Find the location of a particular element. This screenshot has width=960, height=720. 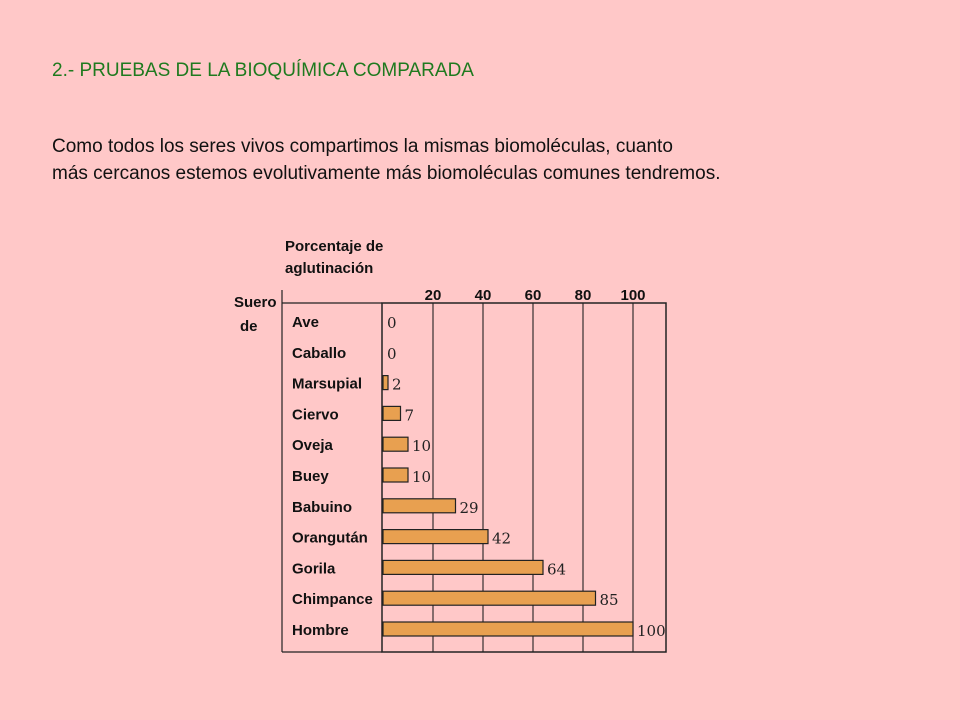

page-heading: 2.- PRUEBAS DE LA BIOQUÍMICA COMPARADA is located at coordinates (263, 70).